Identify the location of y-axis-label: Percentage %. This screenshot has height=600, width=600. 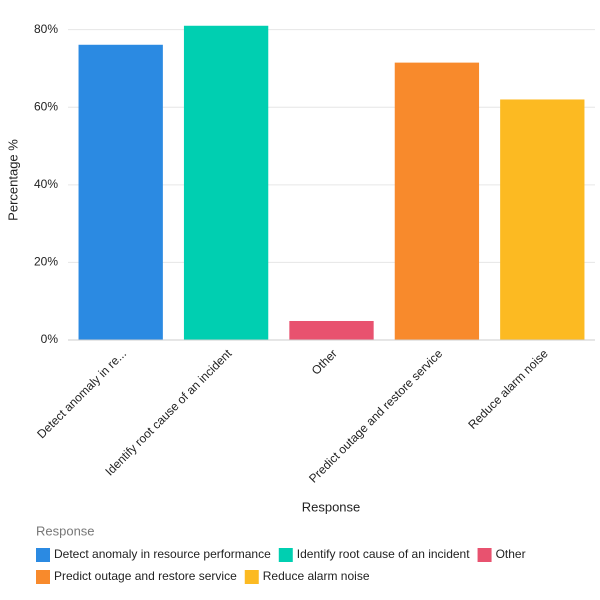
(12, 180).